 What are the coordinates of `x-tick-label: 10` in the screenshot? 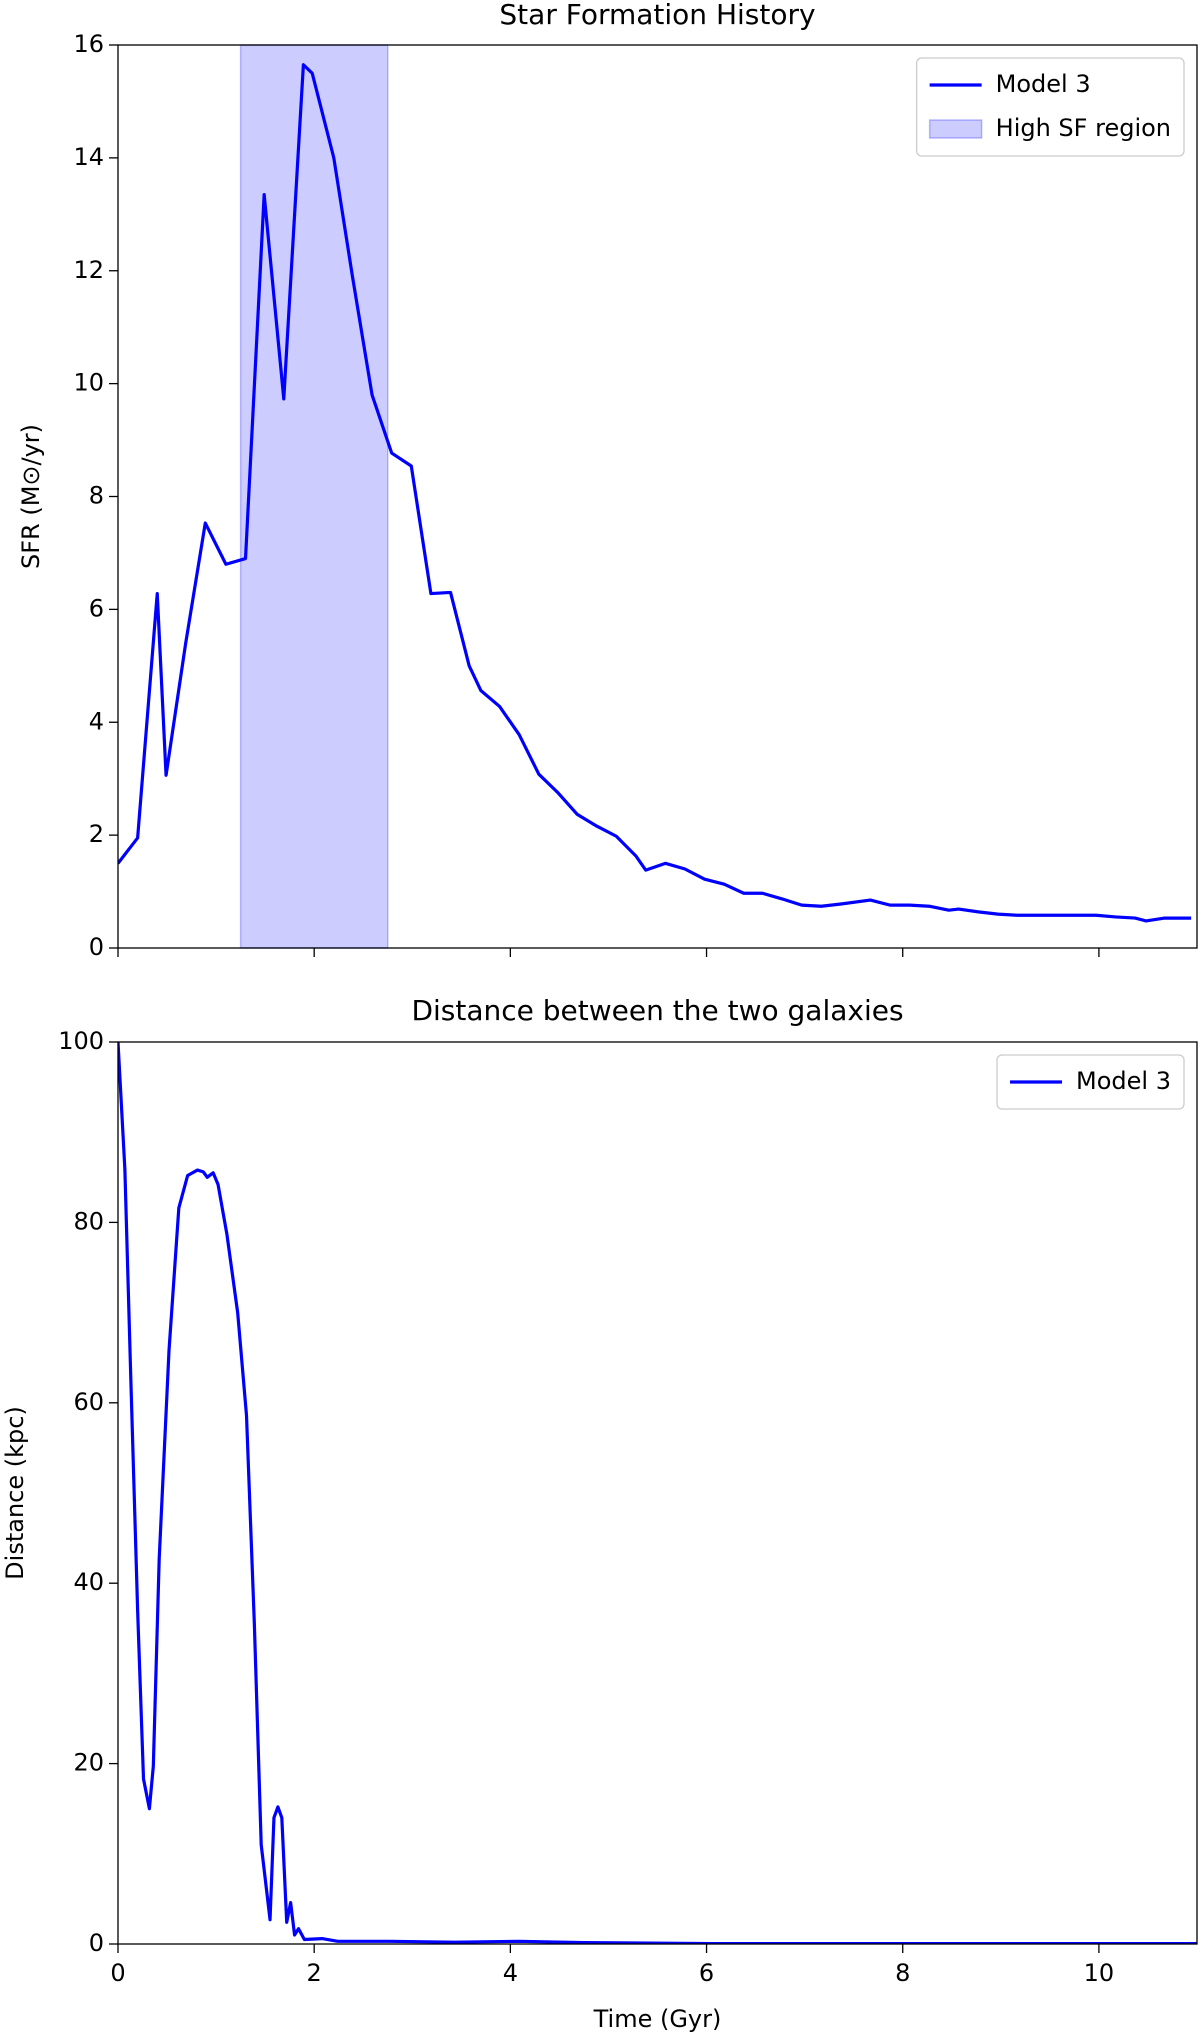 It's located at (1099, 1973).